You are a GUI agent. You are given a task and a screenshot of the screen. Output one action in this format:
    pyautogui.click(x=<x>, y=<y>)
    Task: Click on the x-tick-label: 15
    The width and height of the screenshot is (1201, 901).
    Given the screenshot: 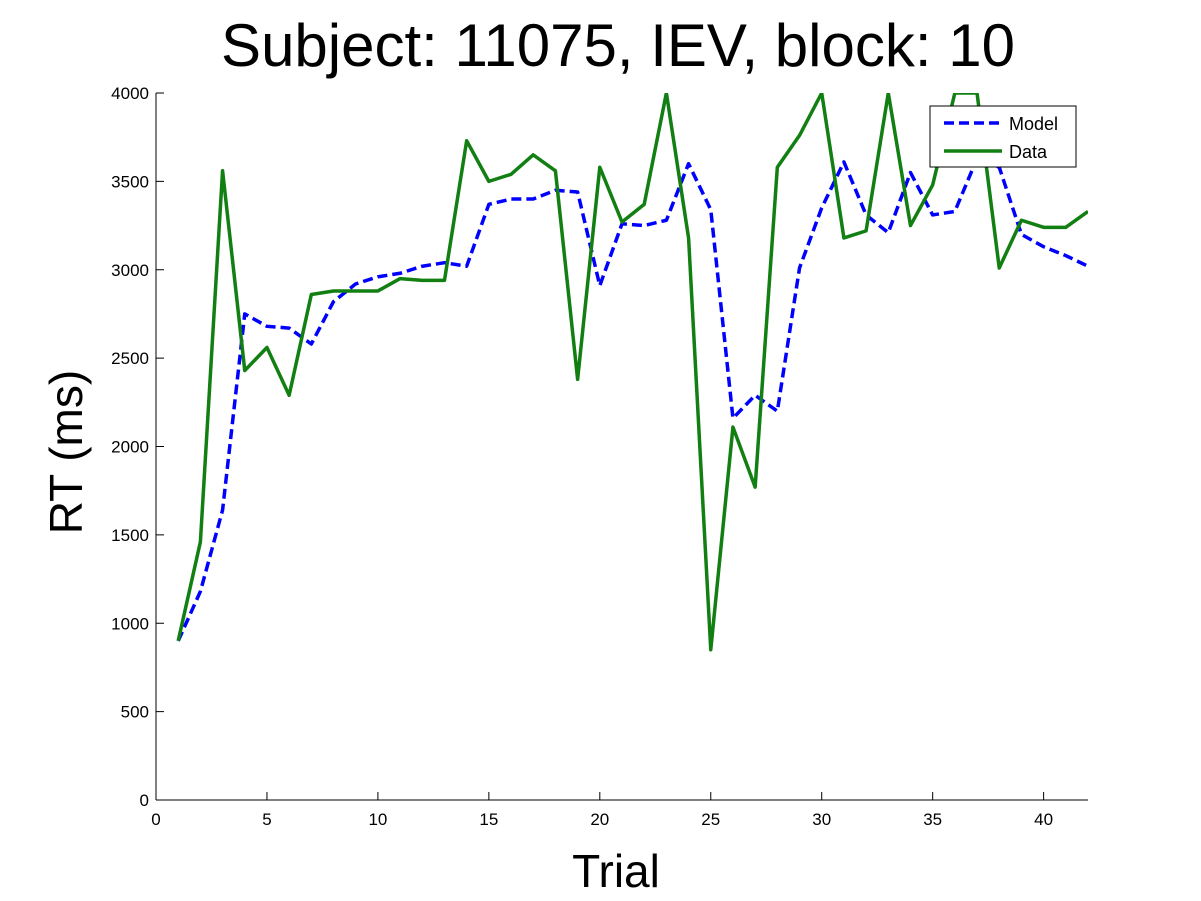 What is the action you would take?
    pyautogui.click(x=488, y=819)
    